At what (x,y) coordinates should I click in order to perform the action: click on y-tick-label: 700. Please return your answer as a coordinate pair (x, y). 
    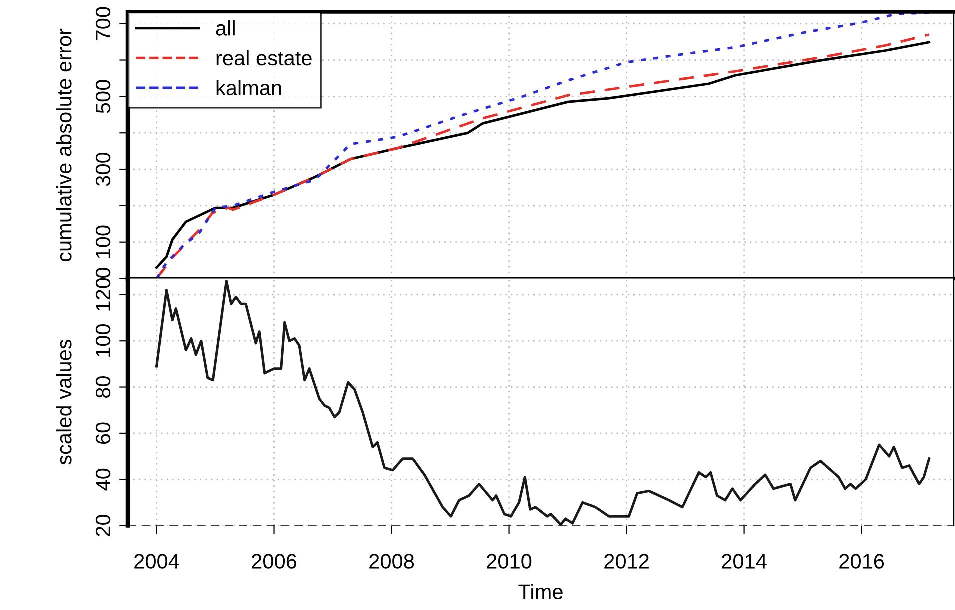
    Looking at the image, I should click on (103, 23).